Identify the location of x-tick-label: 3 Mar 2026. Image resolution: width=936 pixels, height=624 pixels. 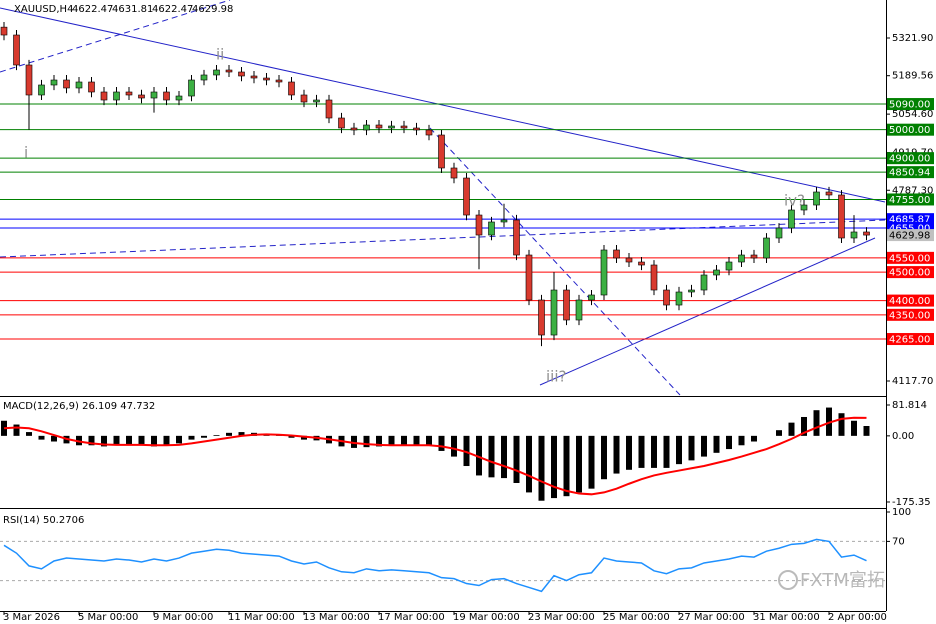
(31, 617).